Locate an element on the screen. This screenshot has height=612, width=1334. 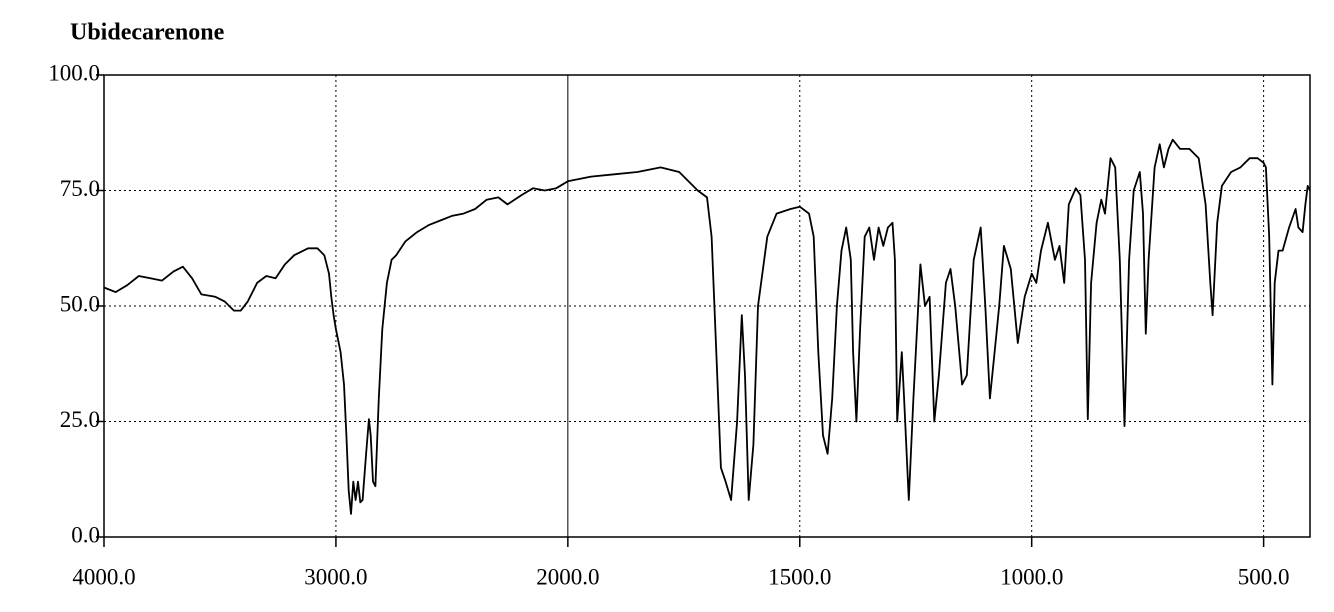
x-tick-label: 3000.0 is located at coordinates (335, 576).